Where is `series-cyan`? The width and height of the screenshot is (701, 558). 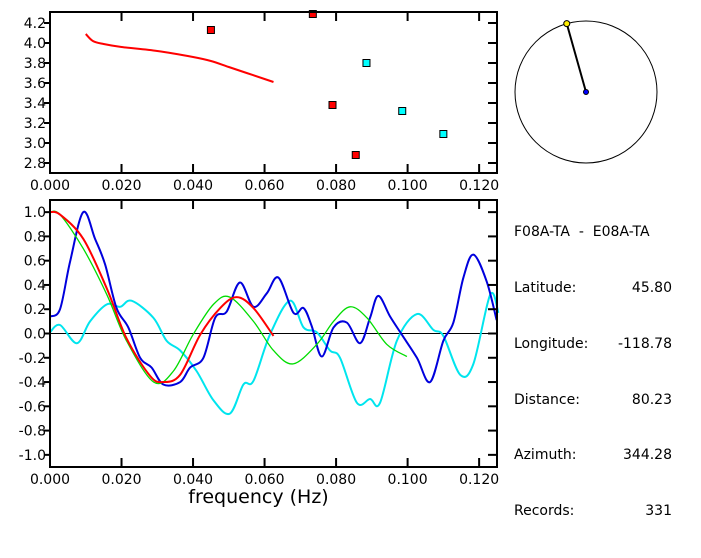 series-cyan is located at coordinates (274, 353).